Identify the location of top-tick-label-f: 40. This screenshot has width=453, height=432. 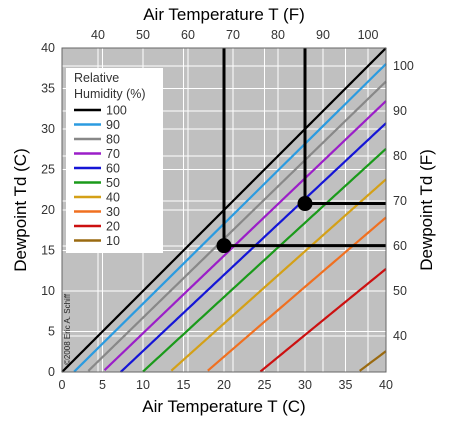
(98, 35).